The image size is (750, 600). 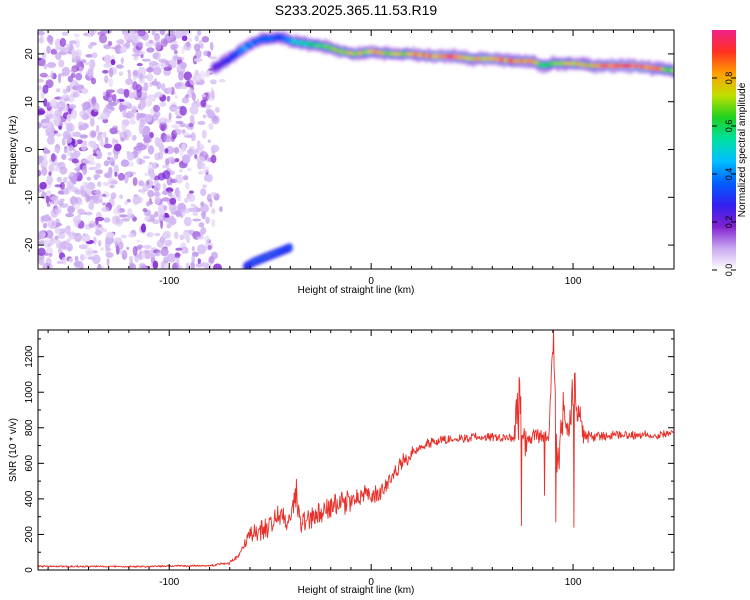 What do you see at coordinates (729, 174) in the screenshot?
I see `colorbar-tick-label: 0.4` at bounding box center [729, 174].